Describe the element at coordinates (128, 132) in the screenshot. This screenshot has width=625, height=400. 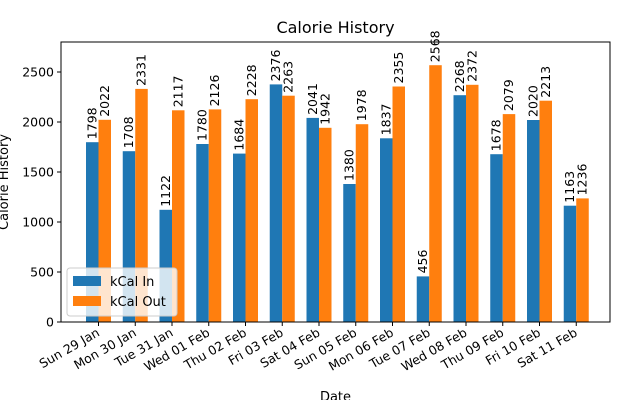
I see `bar-value-label: 1708` at that location.